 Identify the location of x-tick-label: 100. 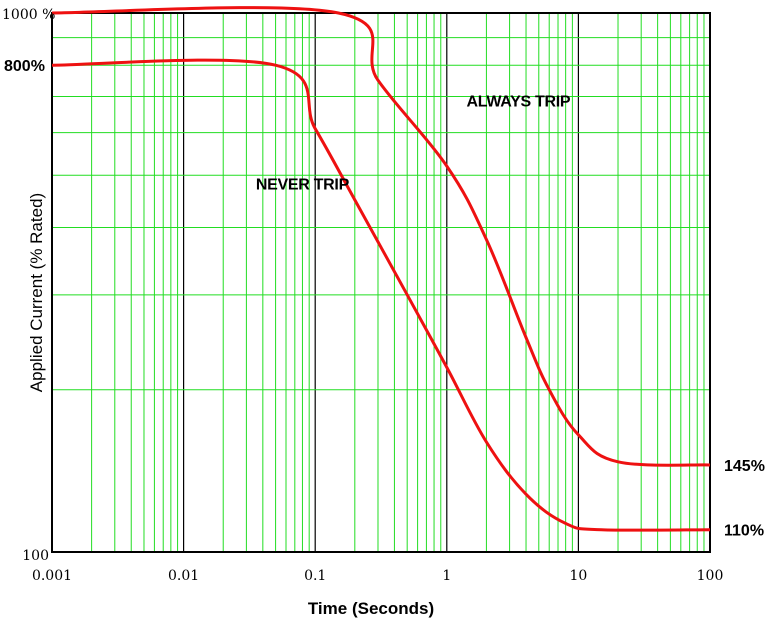
(710, 576).